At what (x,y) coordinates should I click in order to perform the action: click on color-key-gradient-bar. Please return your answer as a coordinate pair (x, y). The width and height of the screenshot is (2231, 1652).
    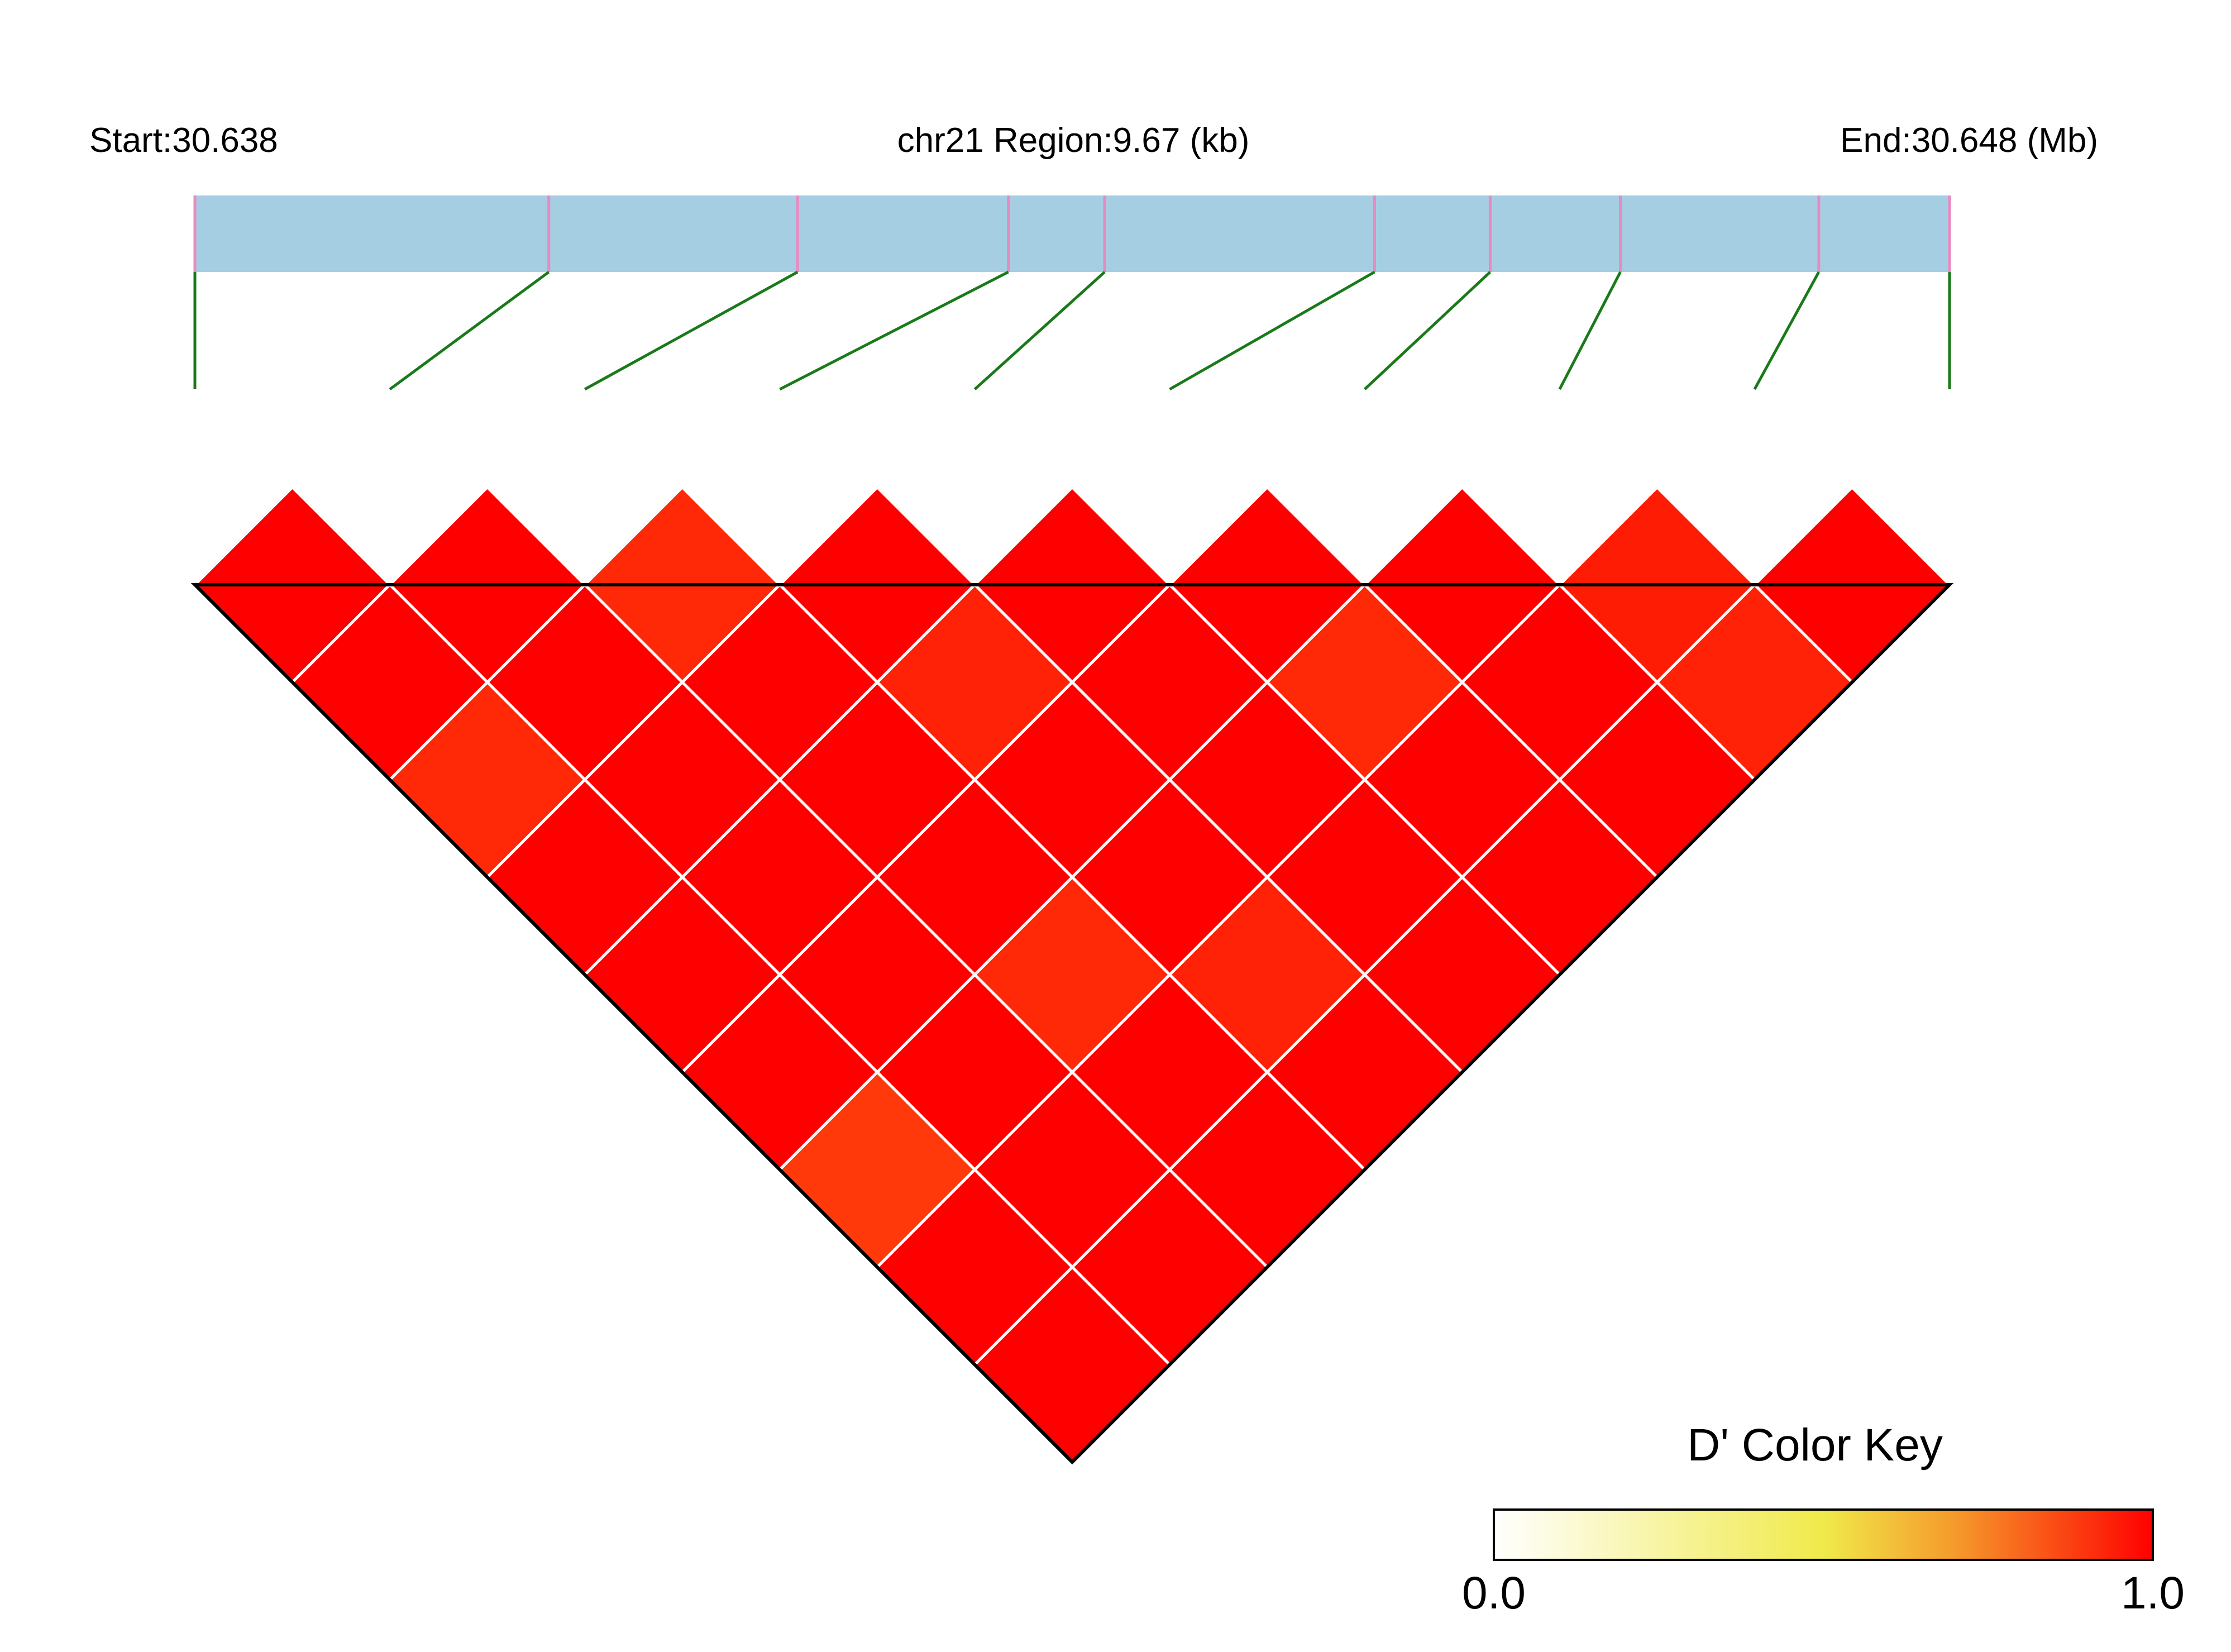
    Looking at the image, I should click on (1823, 1534).